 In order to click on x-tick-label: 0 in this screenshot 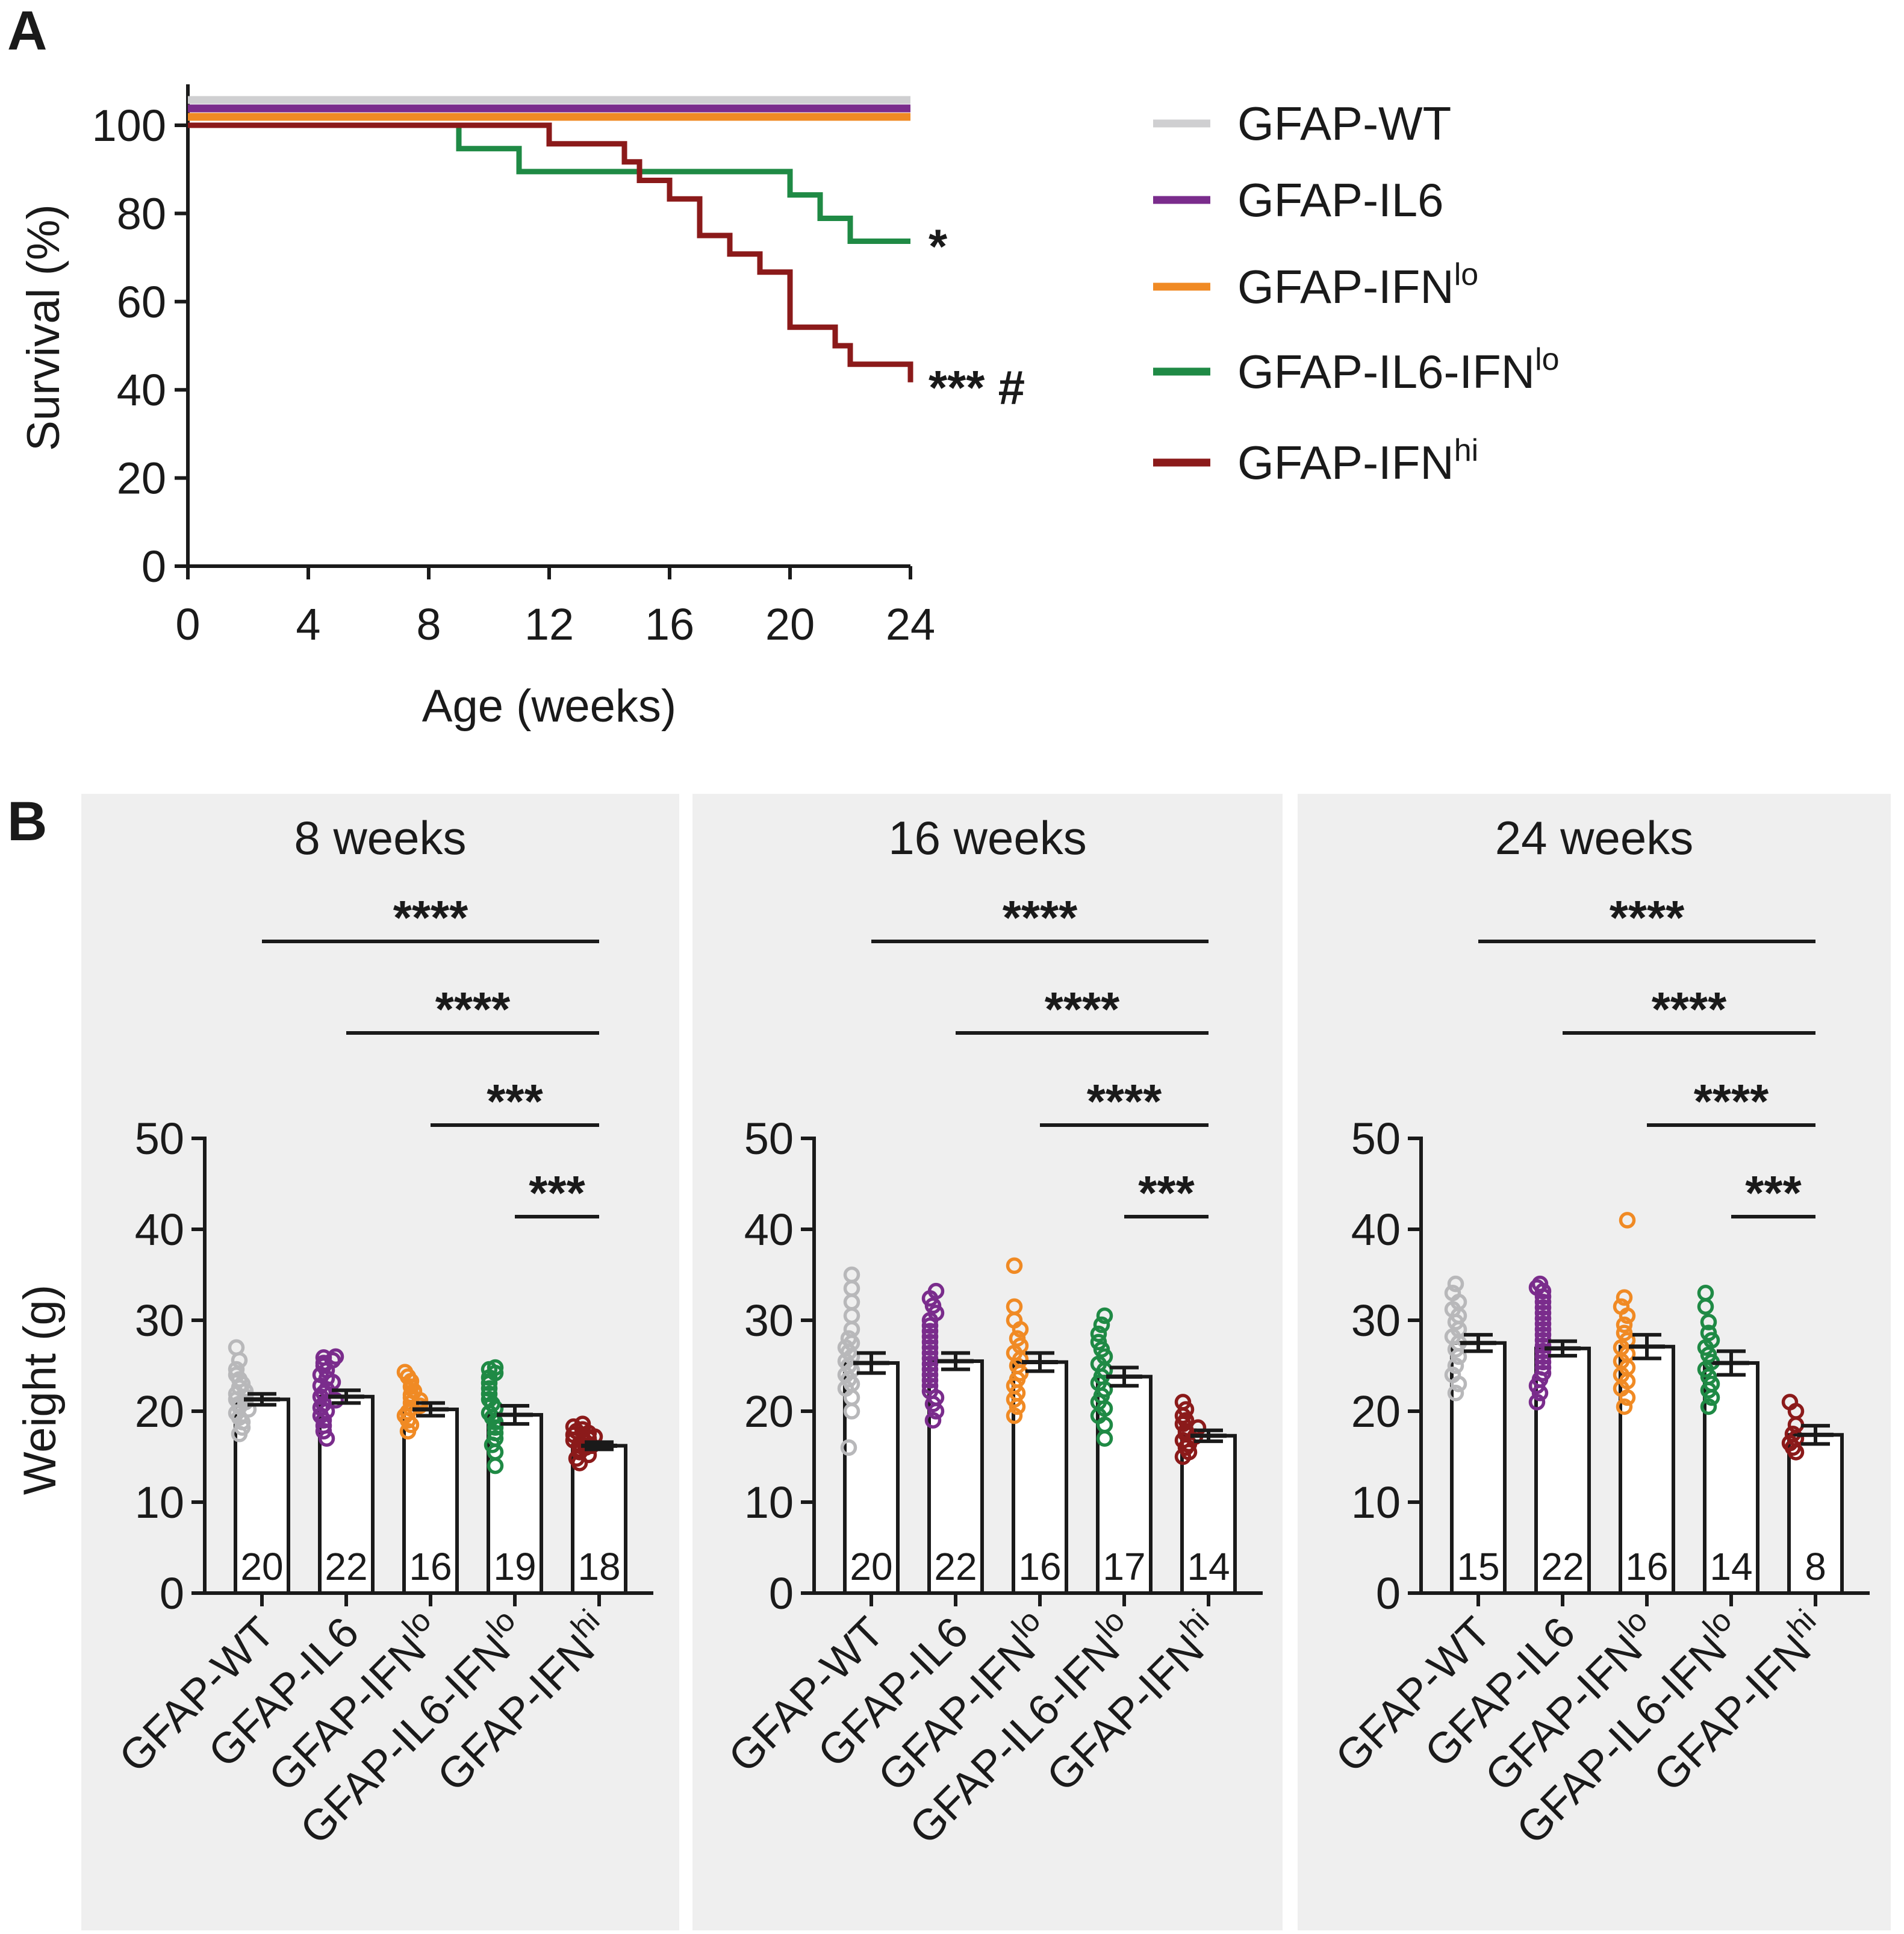, I will do `click(188, 624)`.